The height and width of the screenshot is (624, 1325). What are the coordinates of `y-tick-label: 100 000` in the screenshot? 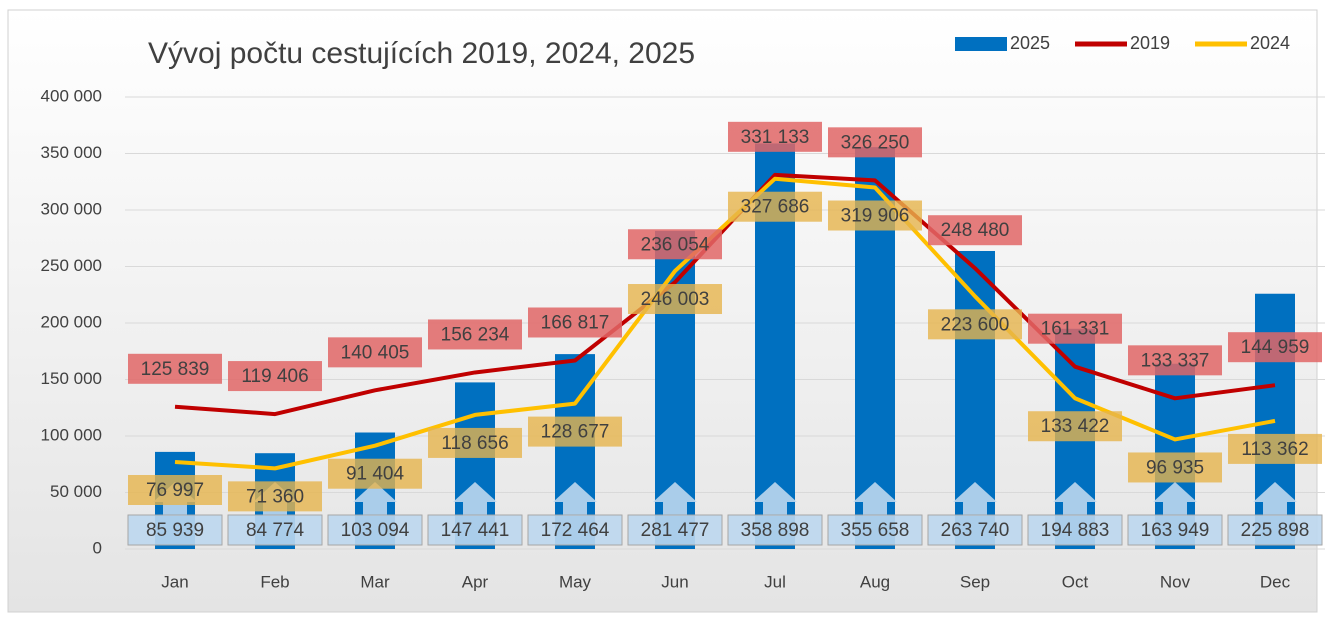 It's located at (71, 434).